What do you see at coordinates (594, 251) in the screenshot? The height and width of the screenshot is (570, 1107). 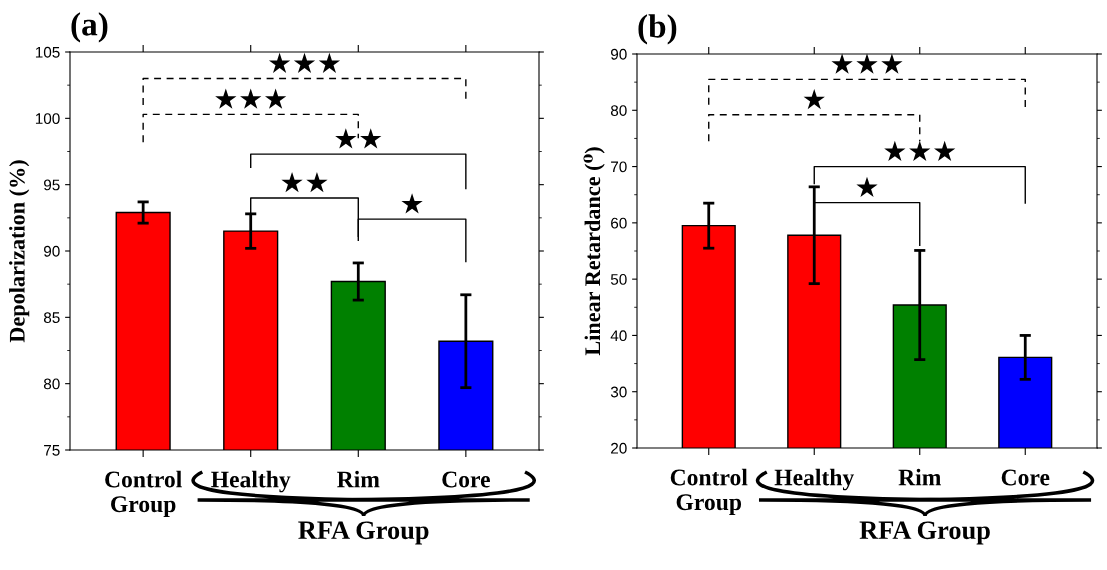 I see `y-axis-title: Linear Retardance (⁰)` at bounding box center [594, 251].